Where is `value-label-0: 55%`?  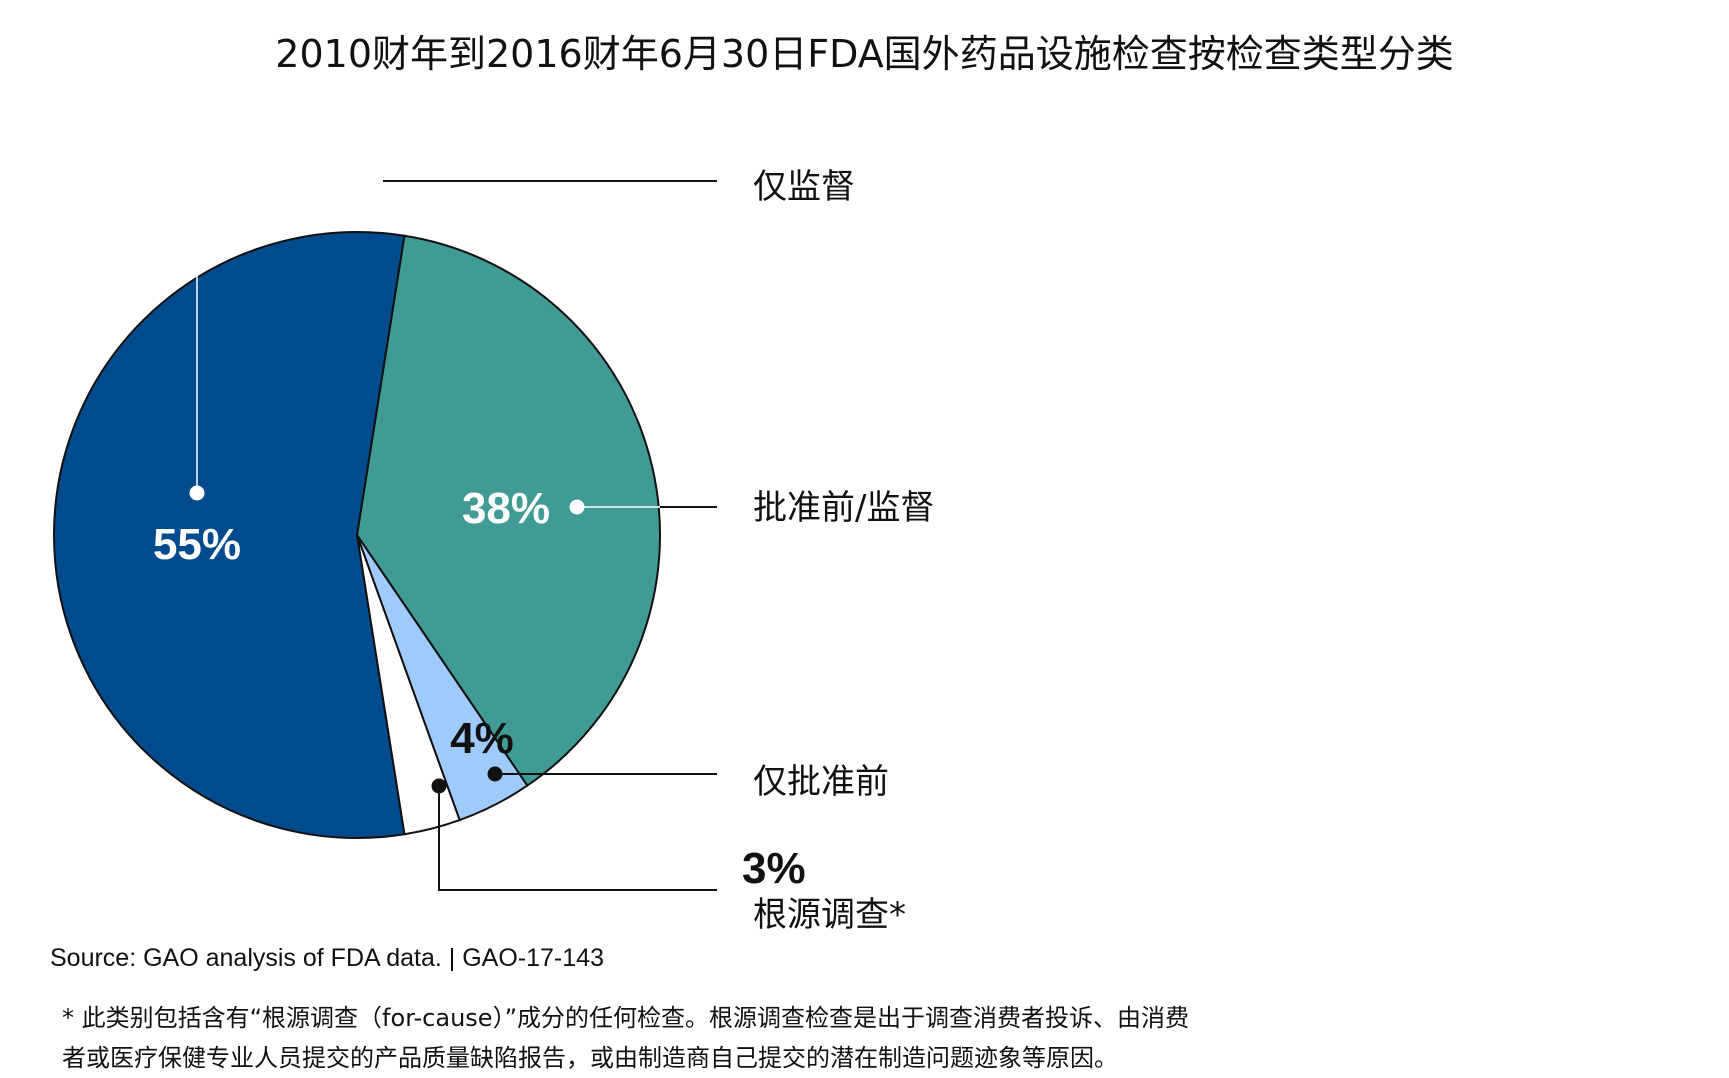
value-label-0: 55% is located at coordinates (197, 544).